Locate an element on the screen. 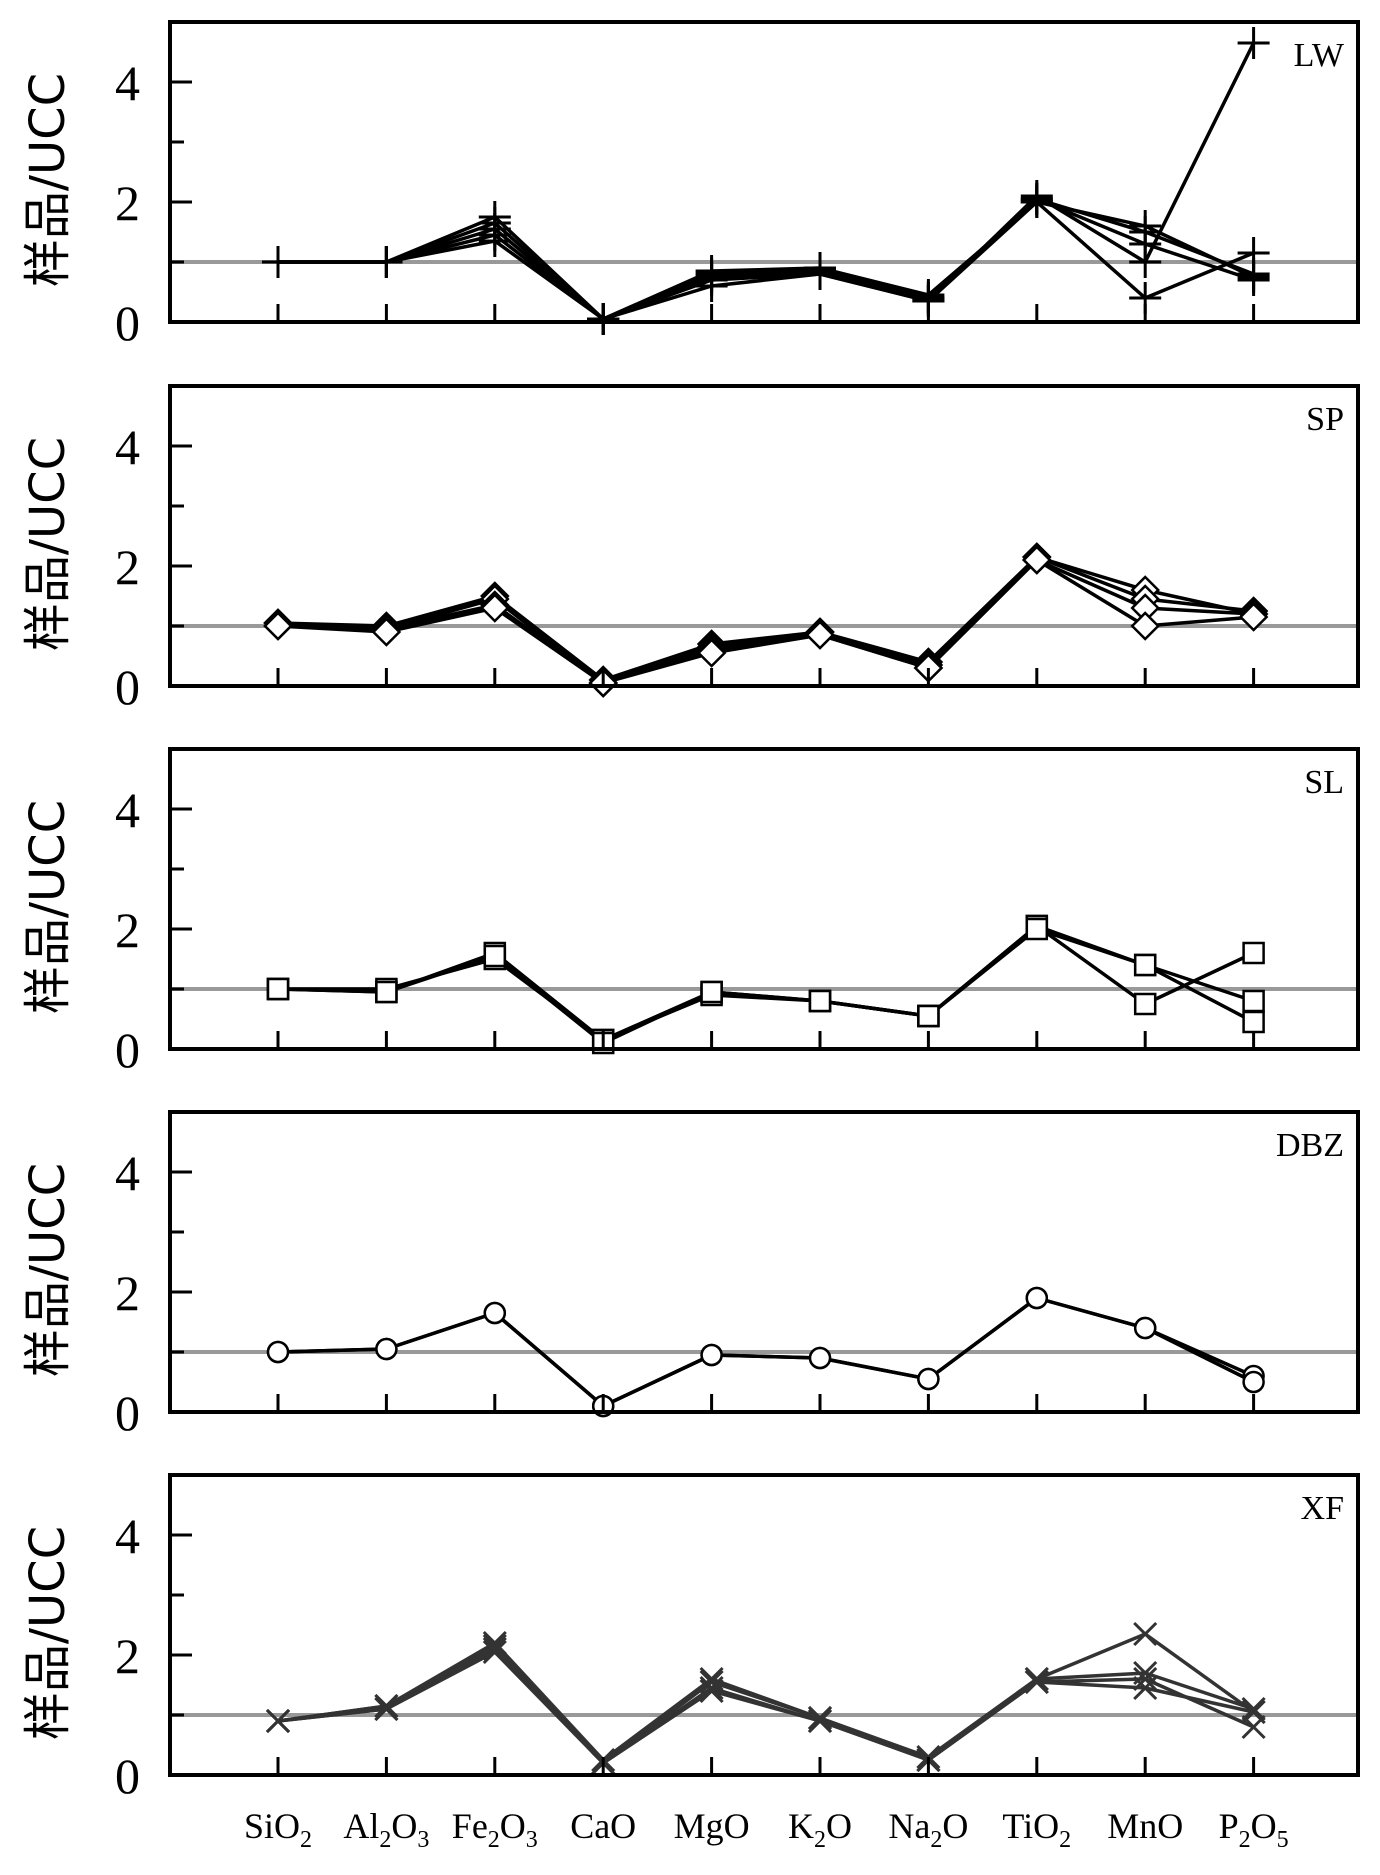 This screenshot has height=1875, width=1380. panel-label: LW is located at coordinates (1319, 55).